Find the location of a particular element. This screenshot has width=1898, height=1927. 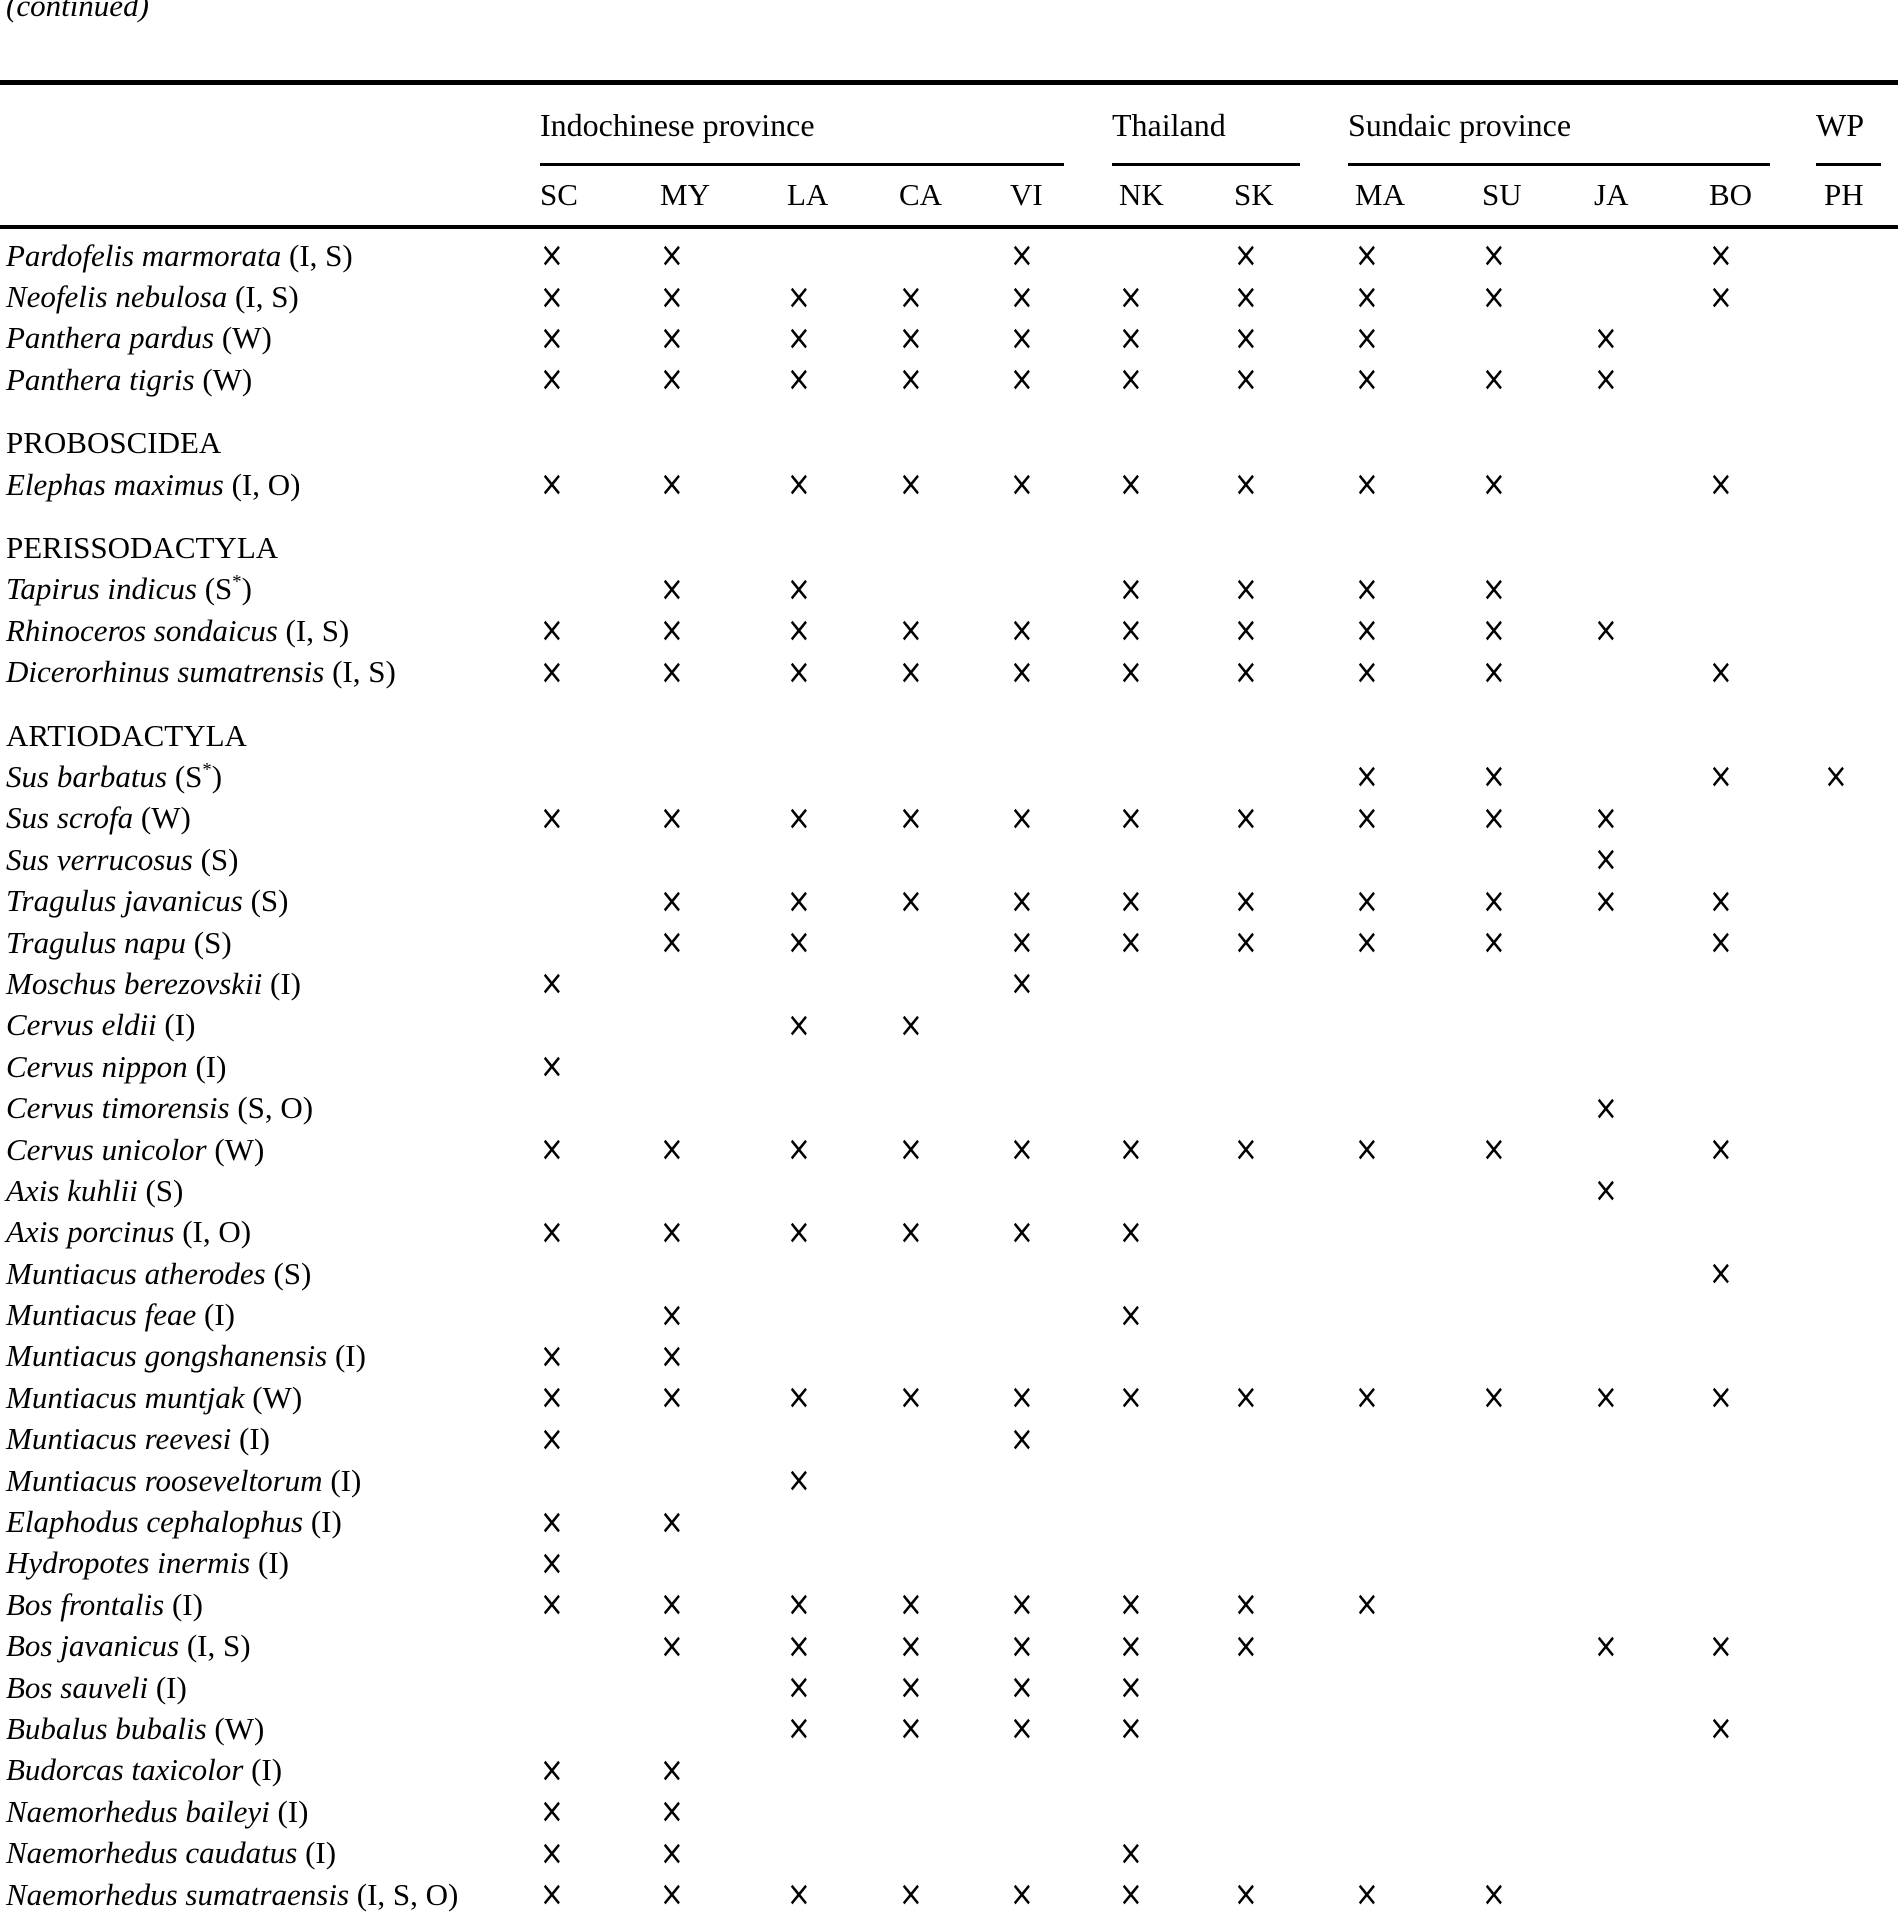

table-row: Muntiacus muntjak (W) × × × × × × × × × × × is located at coordinates (949, 1397).